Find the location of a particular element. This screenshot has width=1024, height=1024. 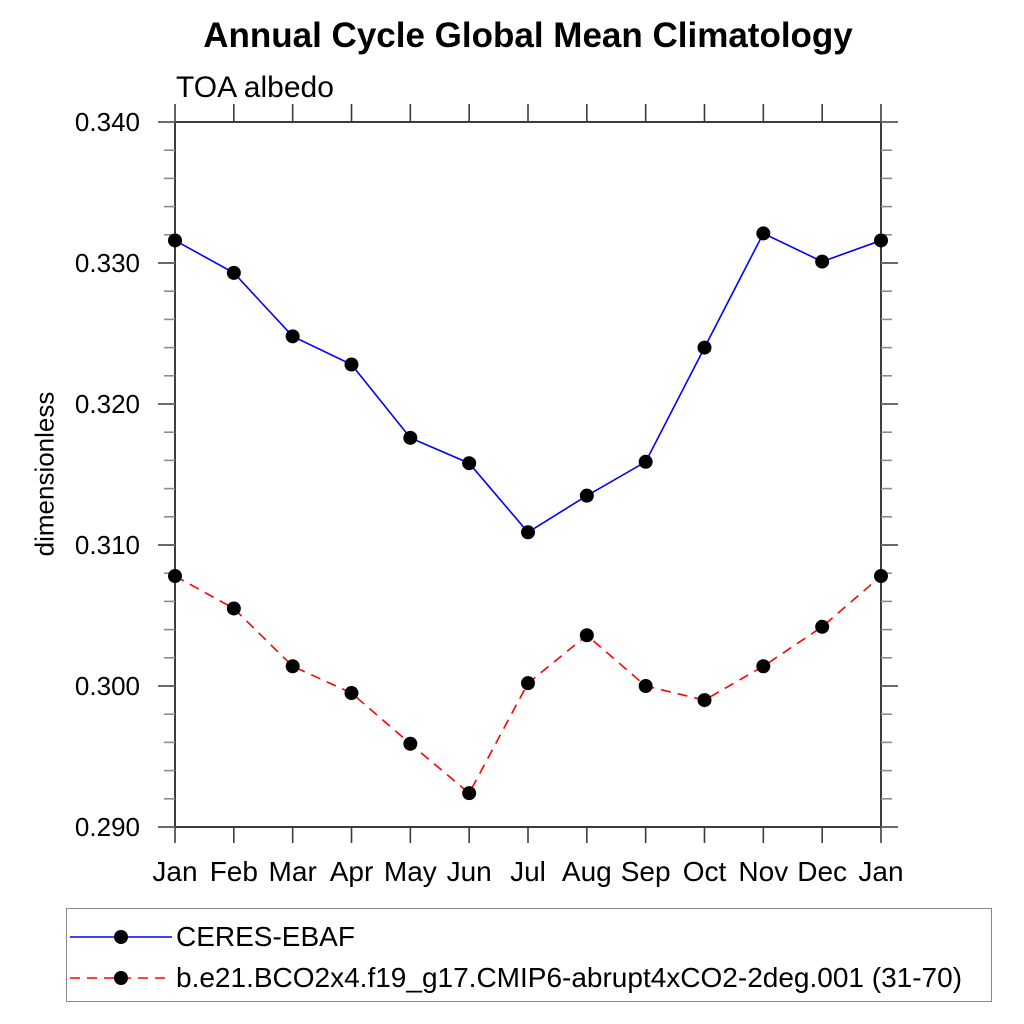

x-tick-label: Feb is located at coordinates (234, 871).